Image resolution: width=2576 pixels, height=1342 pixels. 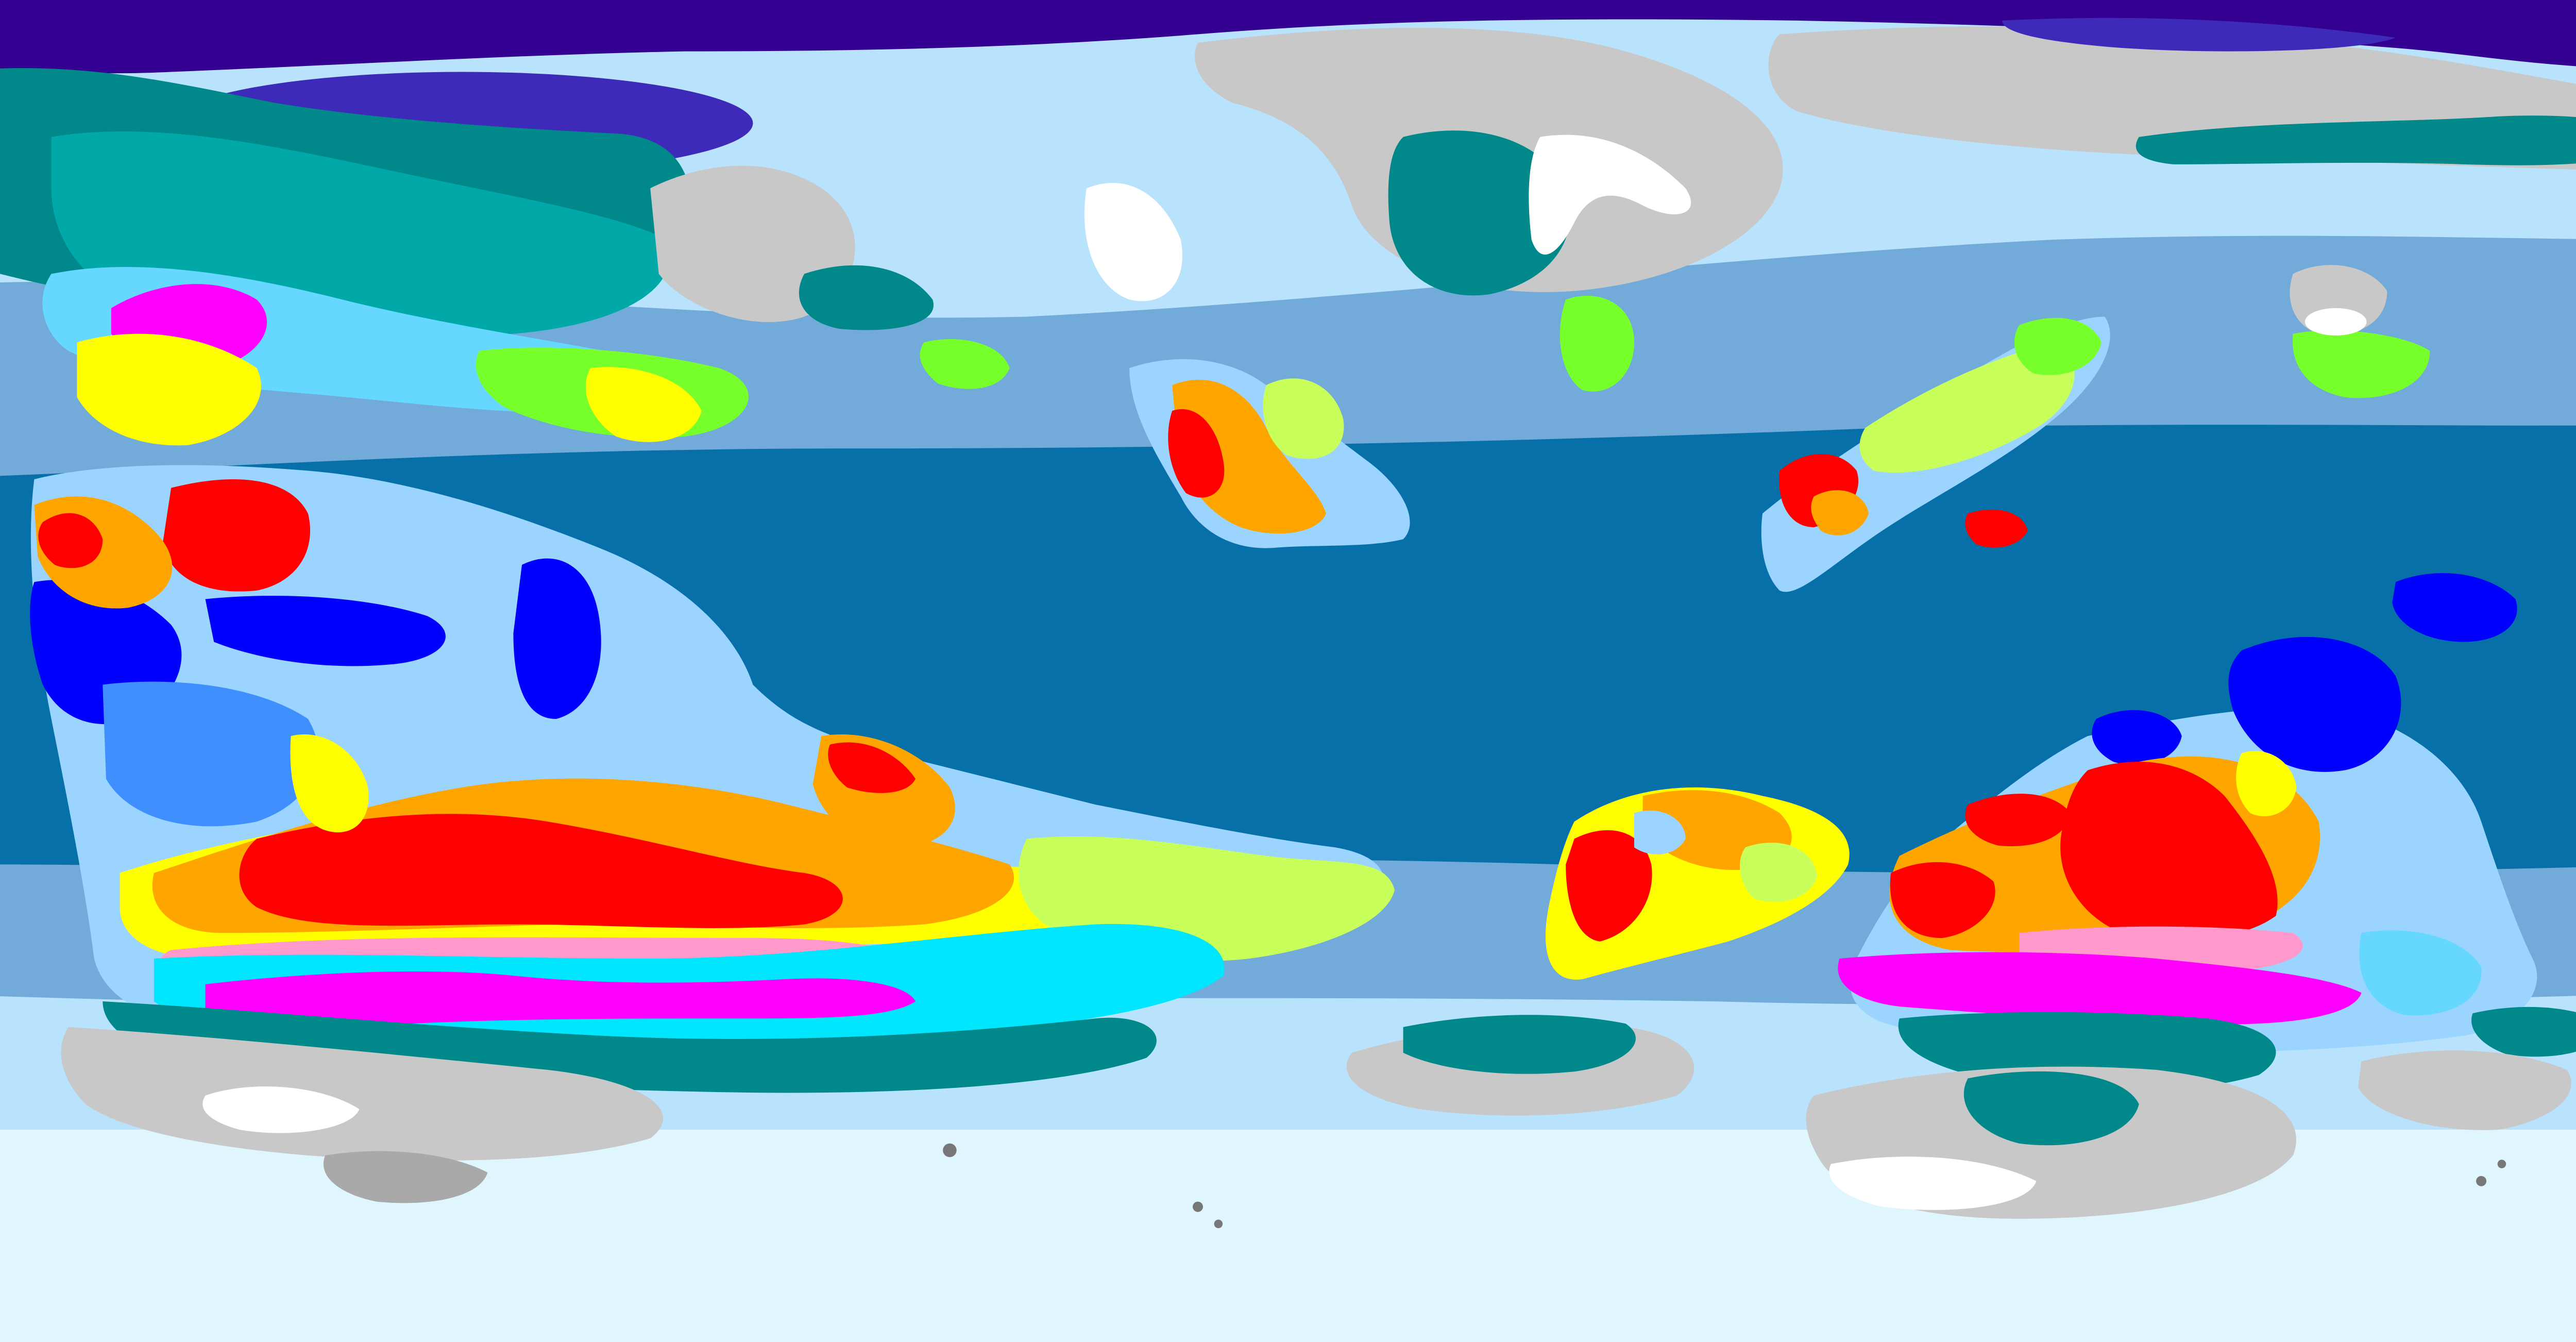 I want to click on wc-rainforest-column, so click(x=557, y=638).